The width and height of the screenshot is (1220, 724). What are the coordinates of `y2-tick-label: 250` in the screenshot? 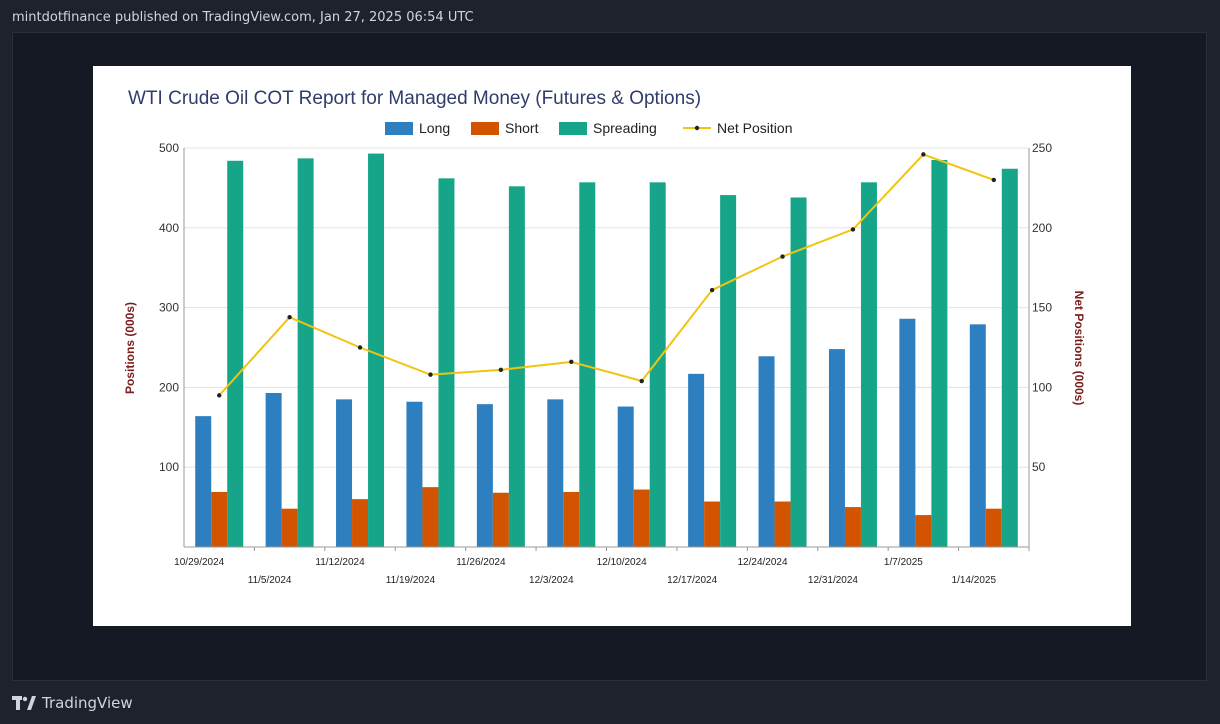 It's located at (1042, 148).